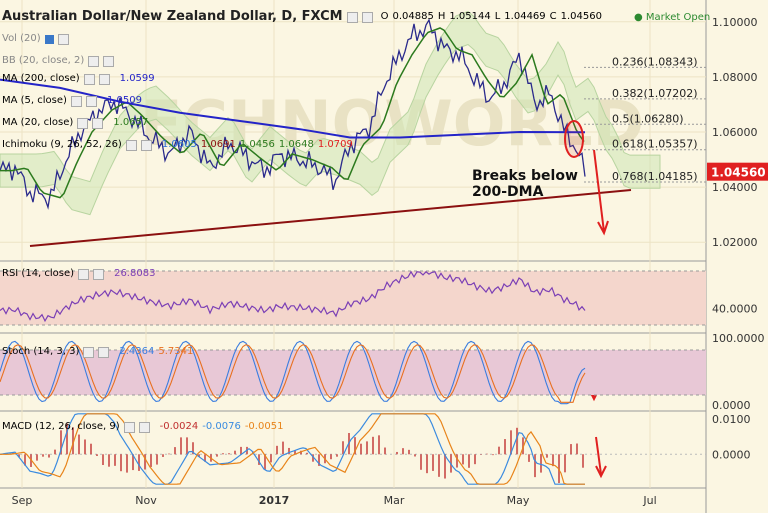  I want to click on macd-eye-icon, so click(129, 427).